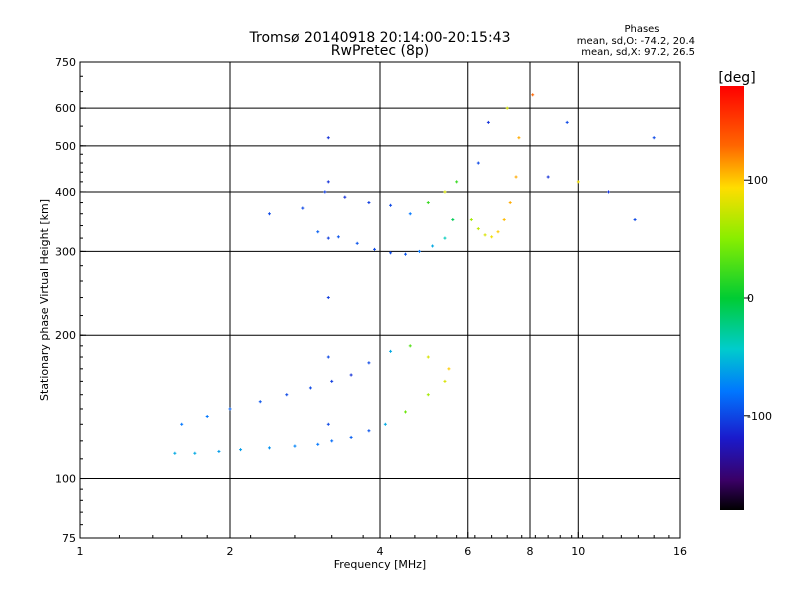 This screenshot has height=600, width=800. Describe the element at coordinates (750, 298) in the screenshot. I see `colorbar-tick-label: 0` at that location.